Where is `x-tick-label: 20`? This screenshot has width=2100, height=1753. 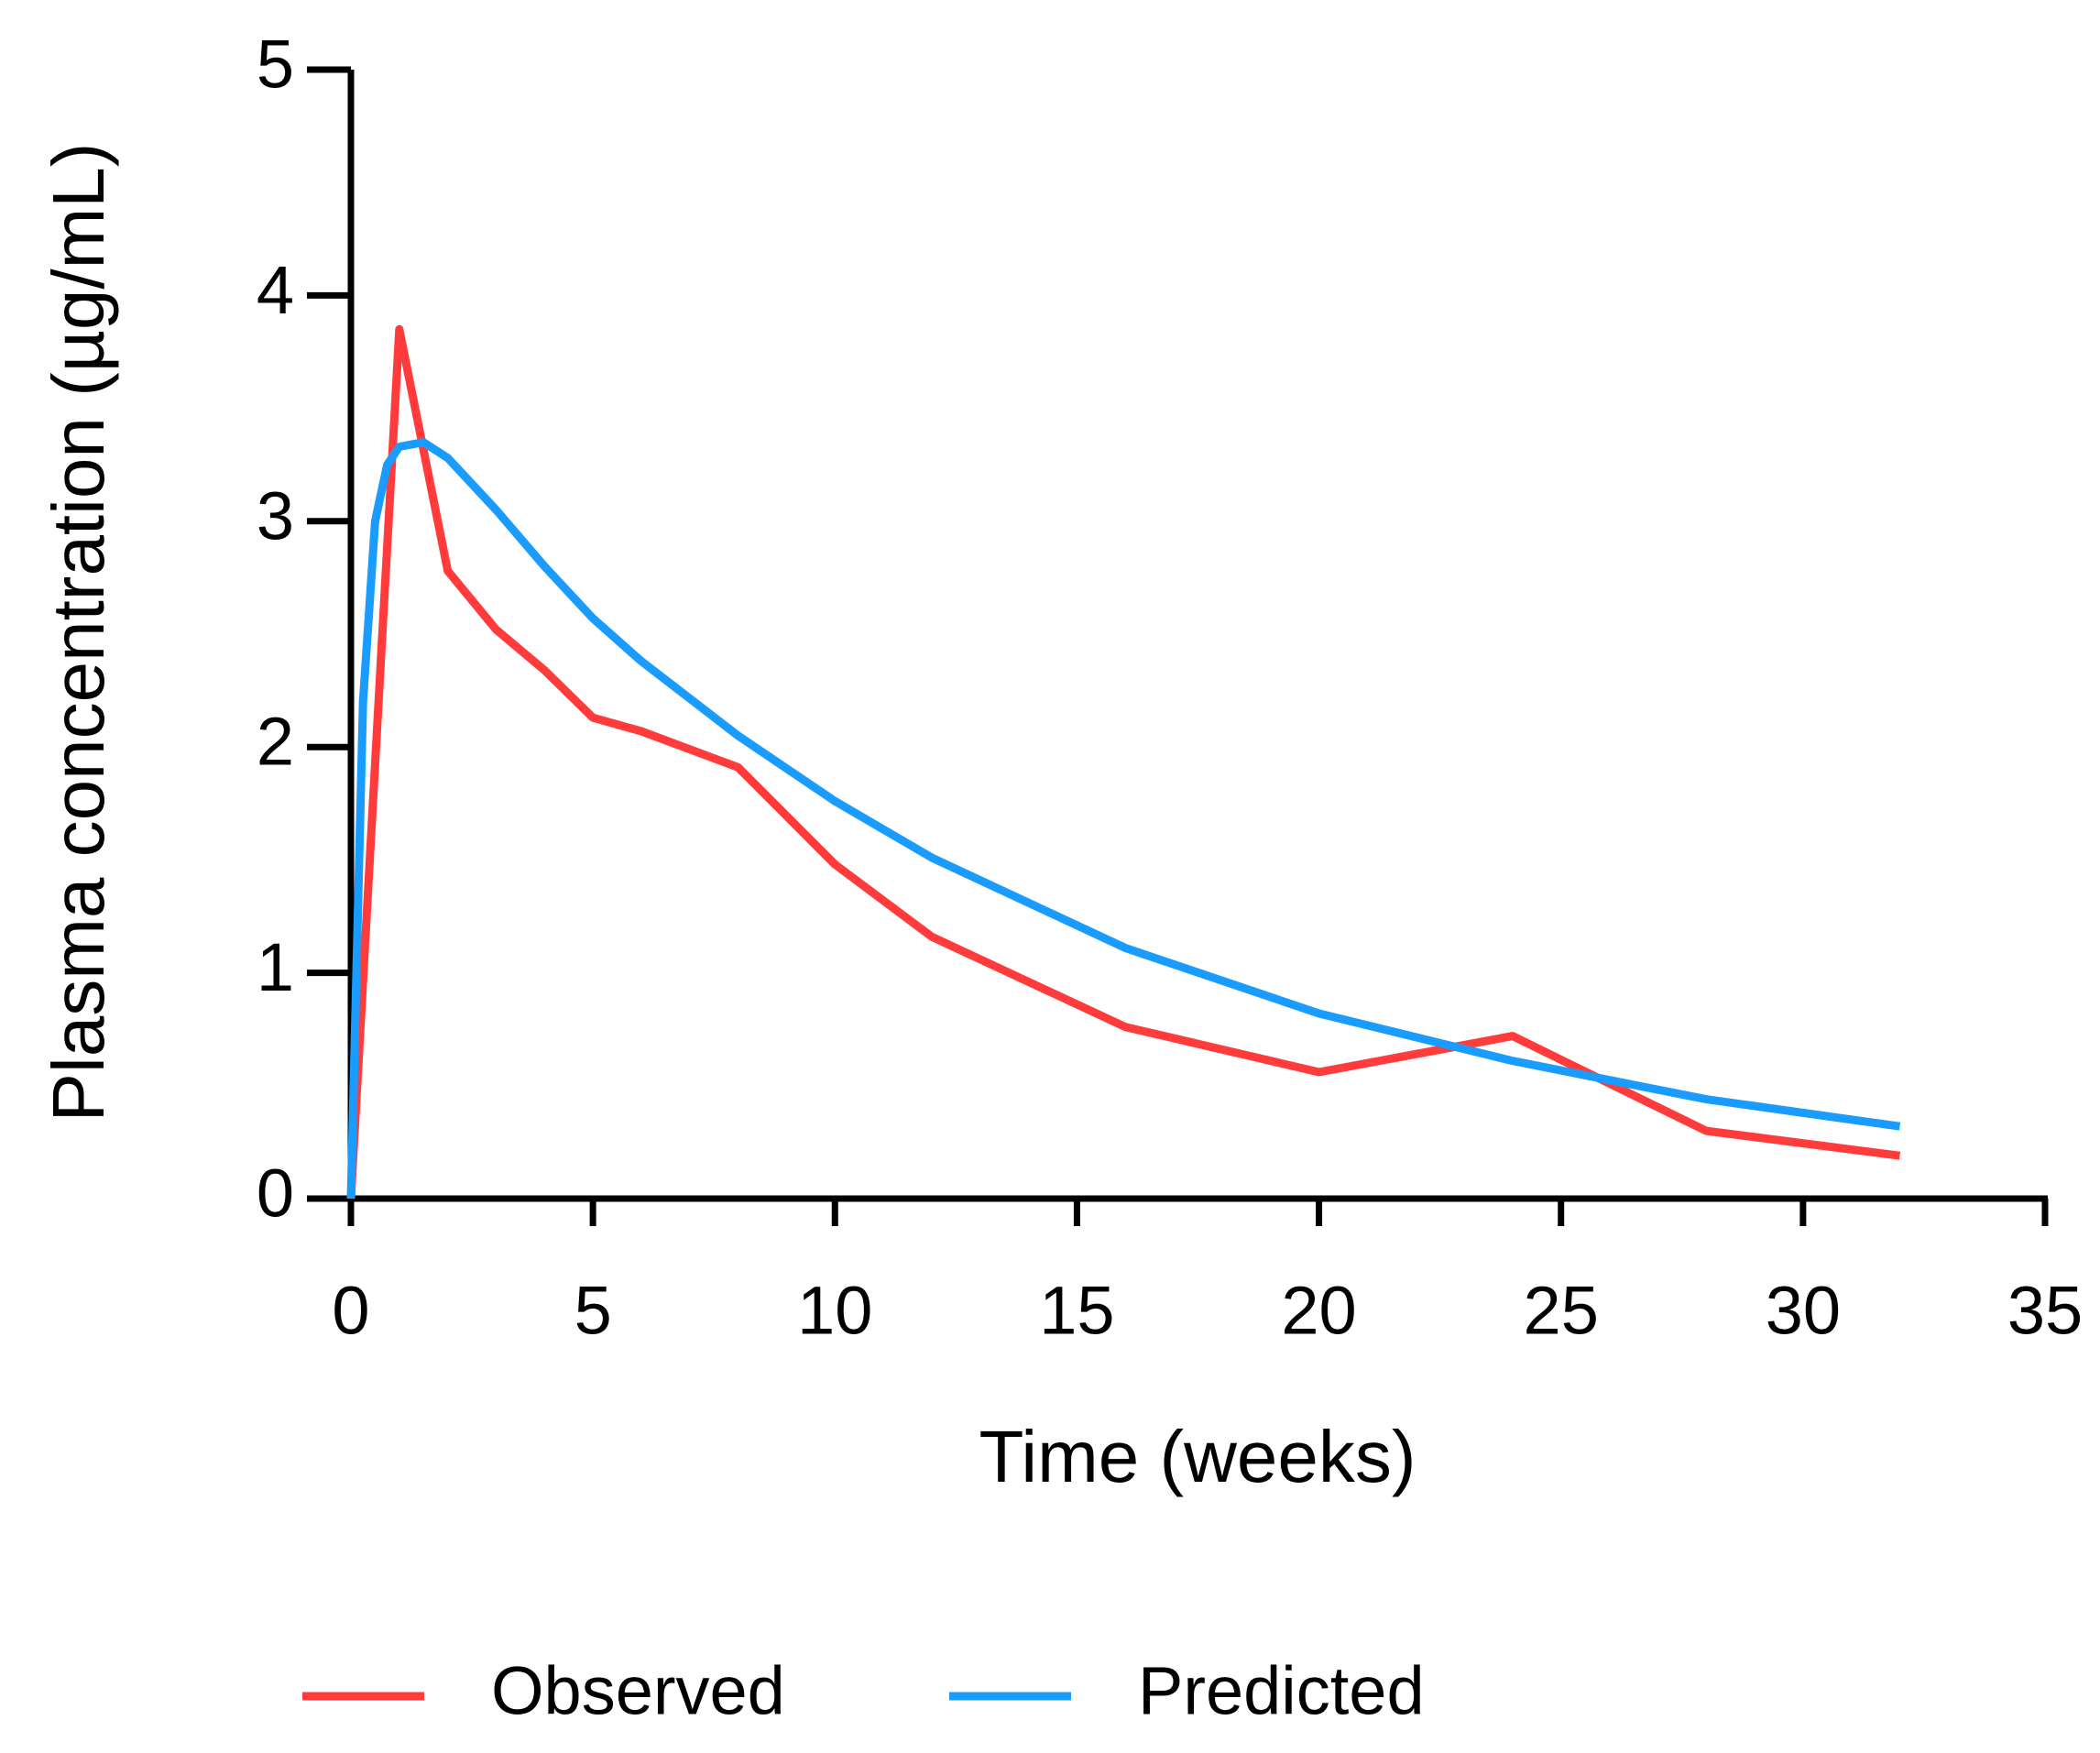
x-tick-label: 20 is located at coordinates (1318, 1311).